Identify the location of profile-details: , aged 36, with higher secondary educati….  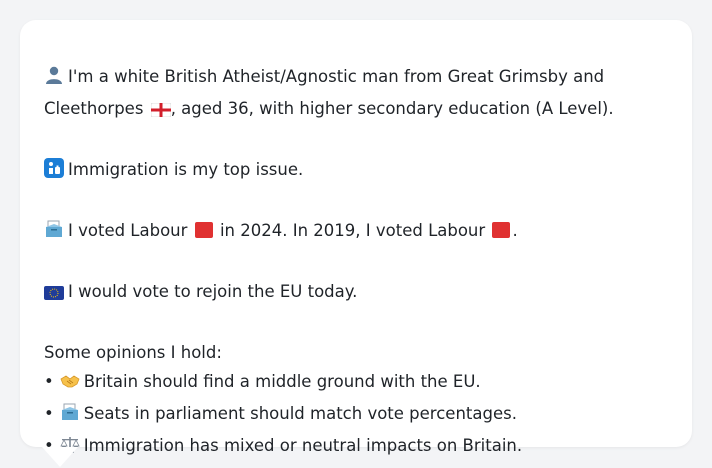
(392, 108).